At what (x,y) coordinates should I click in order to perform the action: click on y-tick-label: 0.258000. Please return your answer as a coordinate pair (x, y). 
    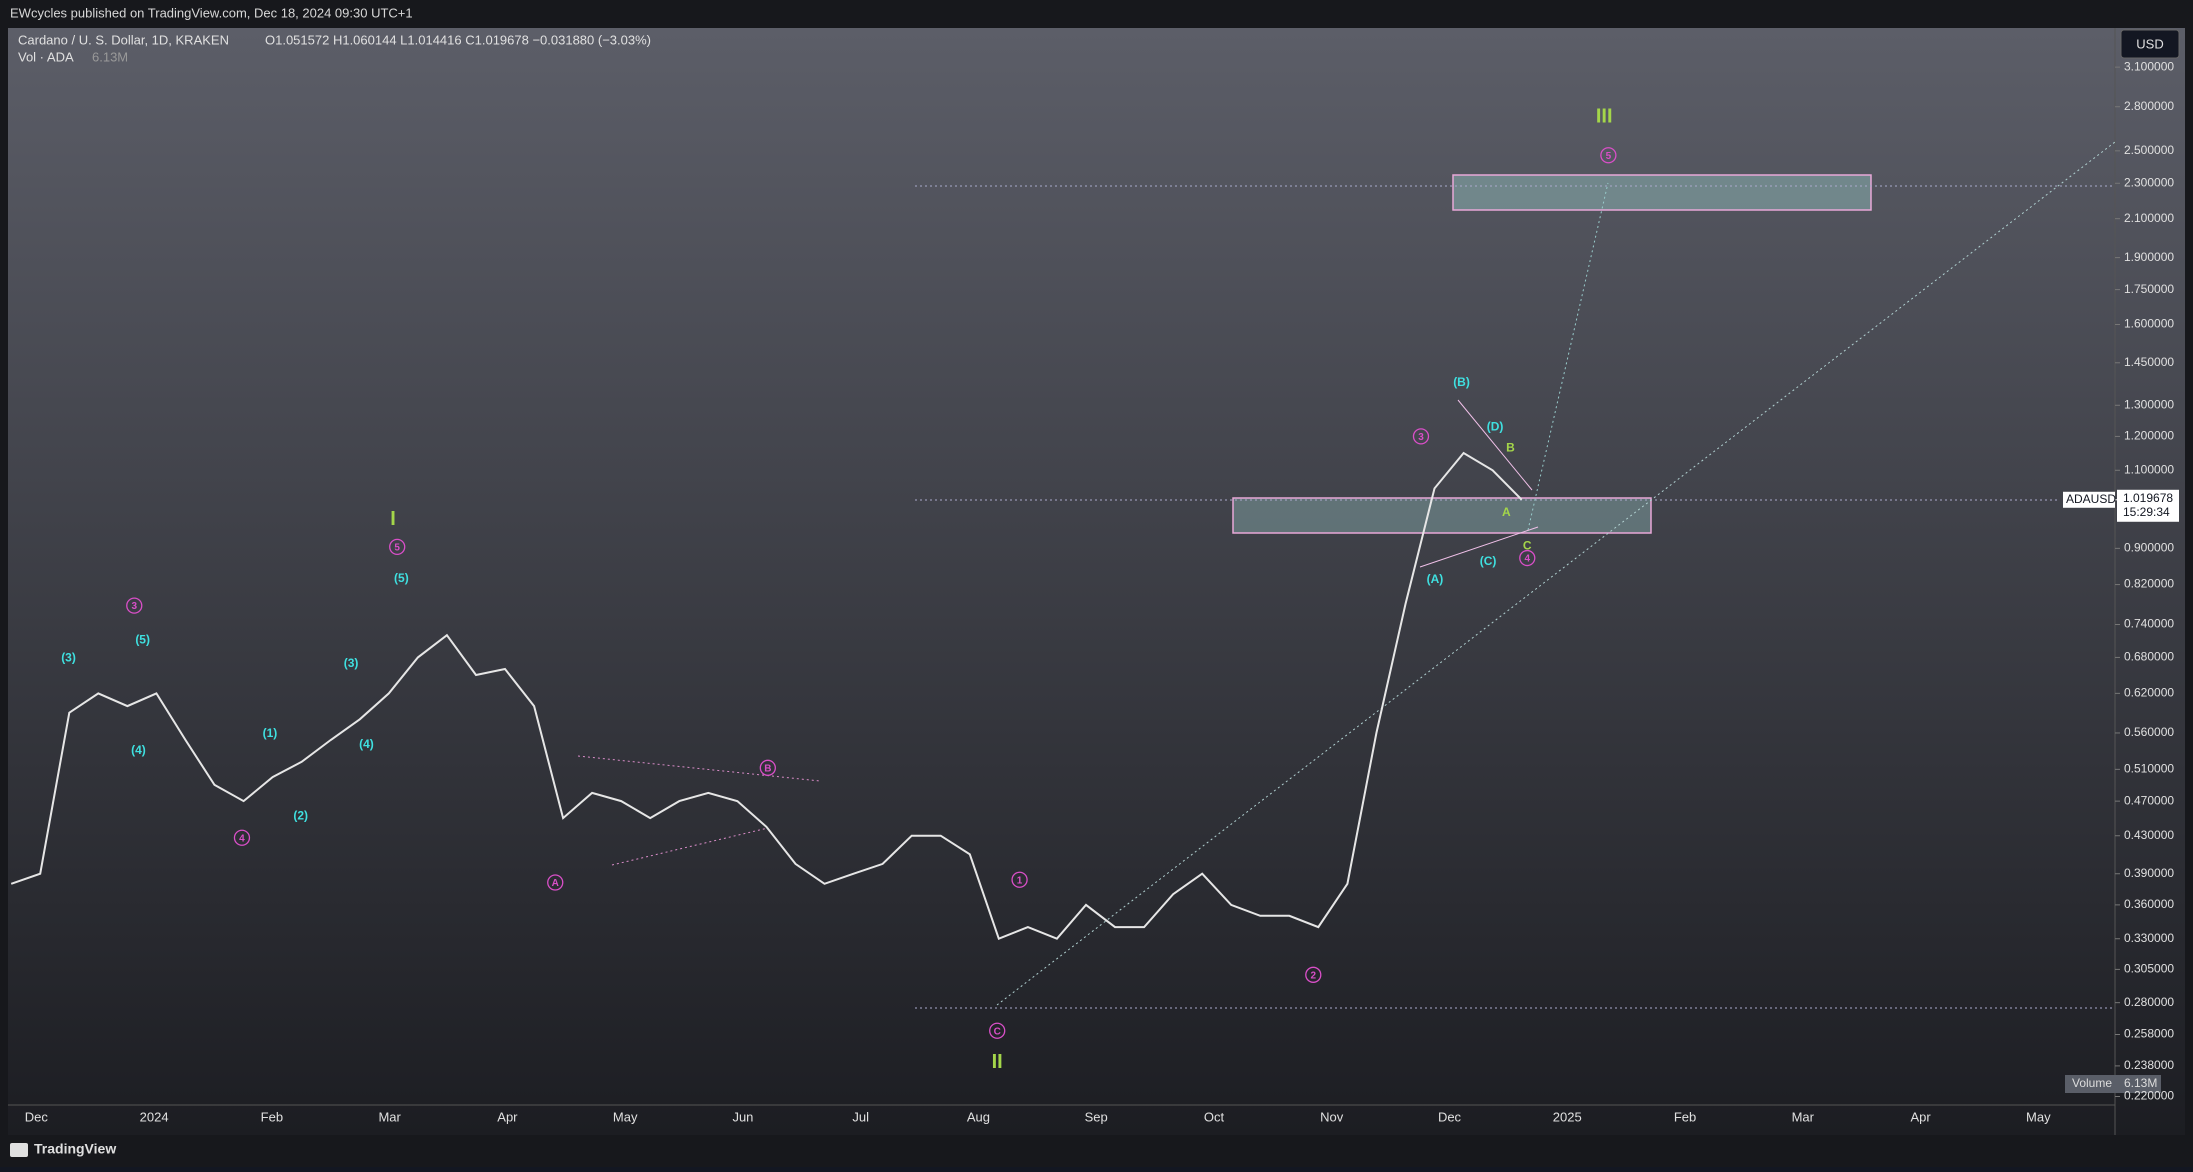
    Looking at the image, I should click on (2149, 1034).